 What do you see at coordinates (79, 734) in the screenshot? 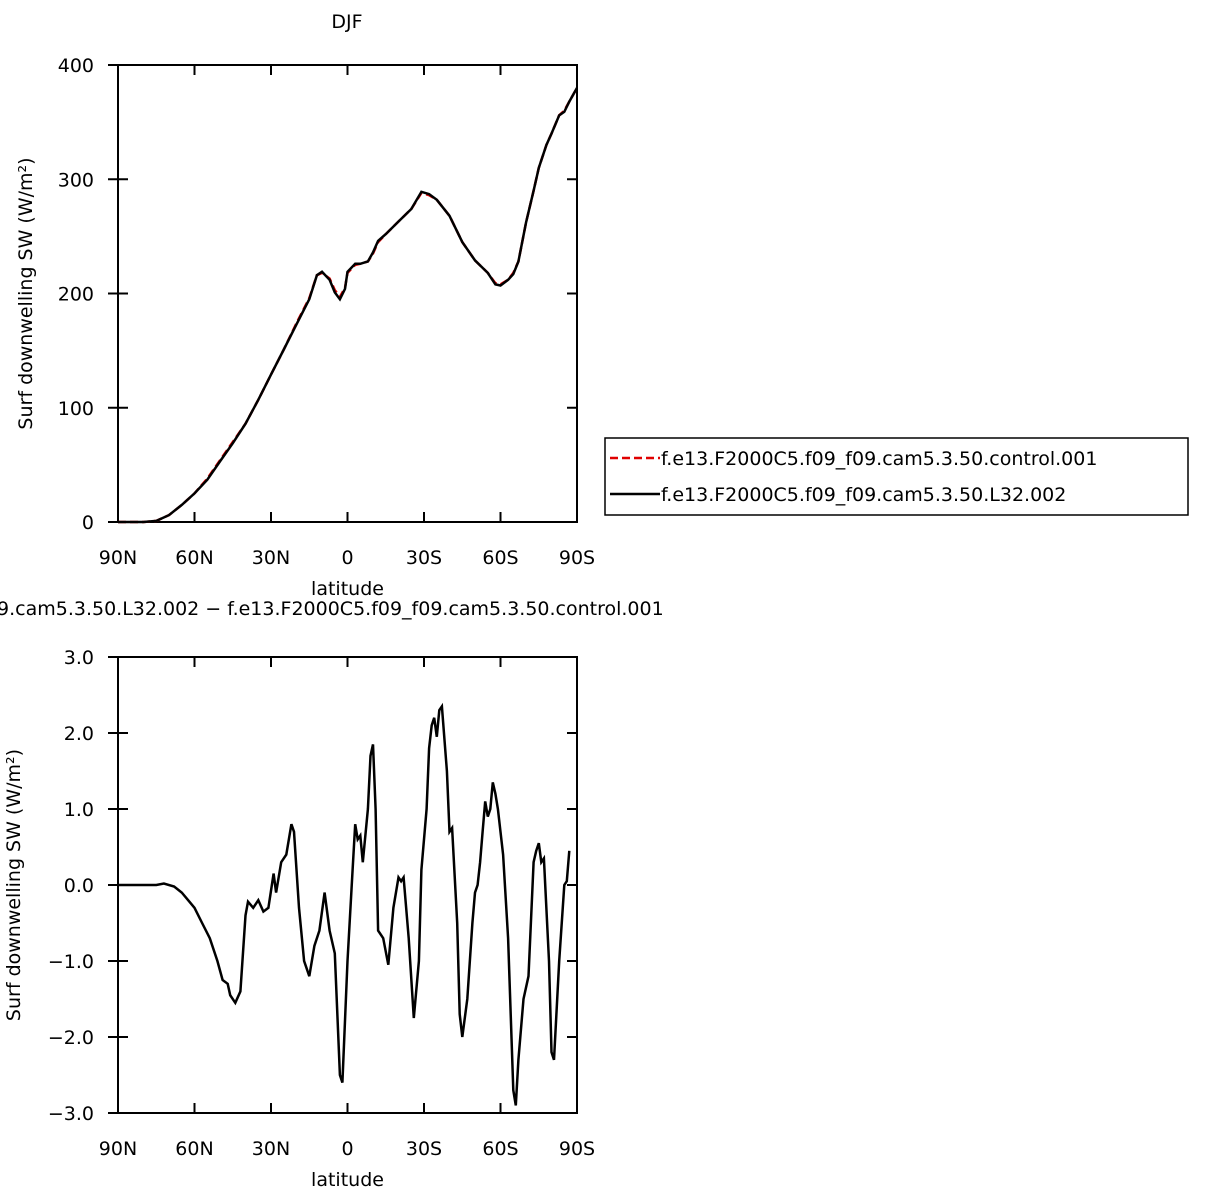
I see `y-tick-label: 2.0` at bounding box center [79, 734].